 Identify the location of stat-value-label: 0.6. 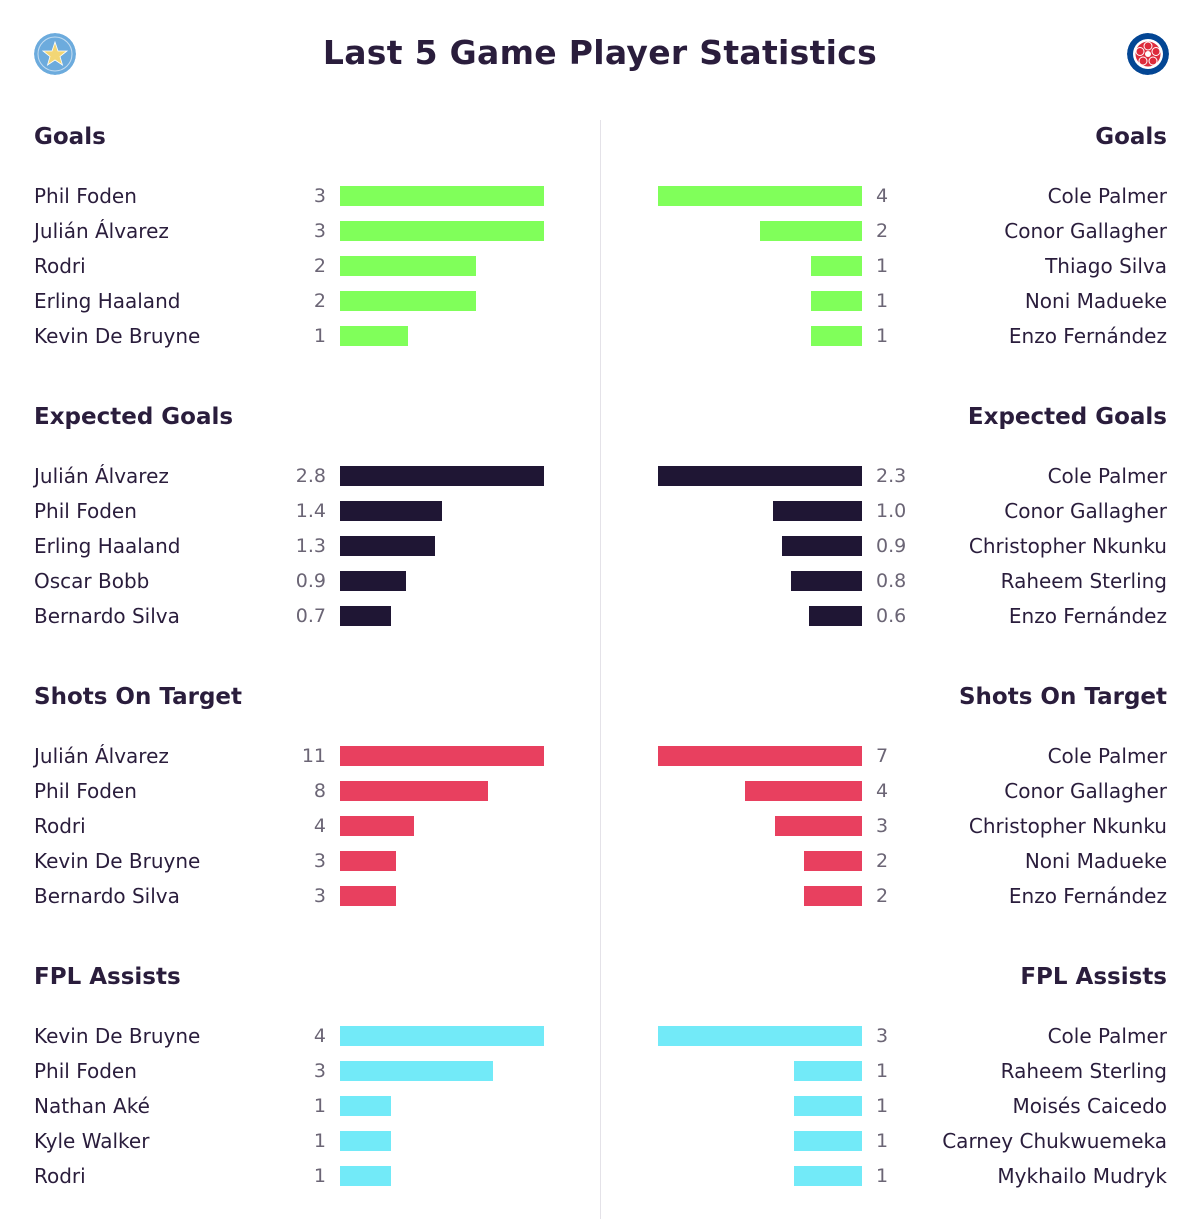
(891, 616).